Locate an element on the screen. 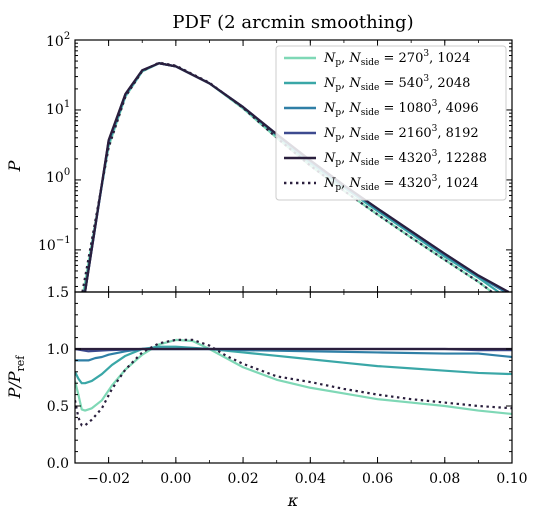 The height and width of the screenshot is (524, 540). top-y-axis-label: P is located at coordinates (14, 166).